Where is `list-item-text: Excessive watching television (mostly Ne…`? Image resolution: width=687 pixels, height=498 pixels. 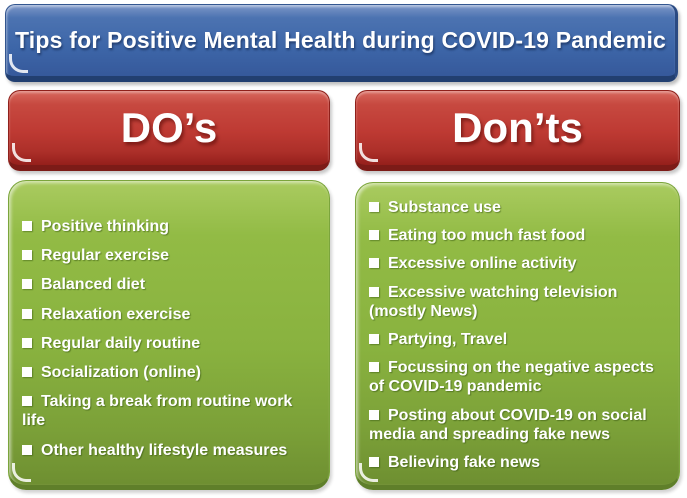
list-item-text: Excessive watching television (mostly Ne… is located at coordinates (493, 301).